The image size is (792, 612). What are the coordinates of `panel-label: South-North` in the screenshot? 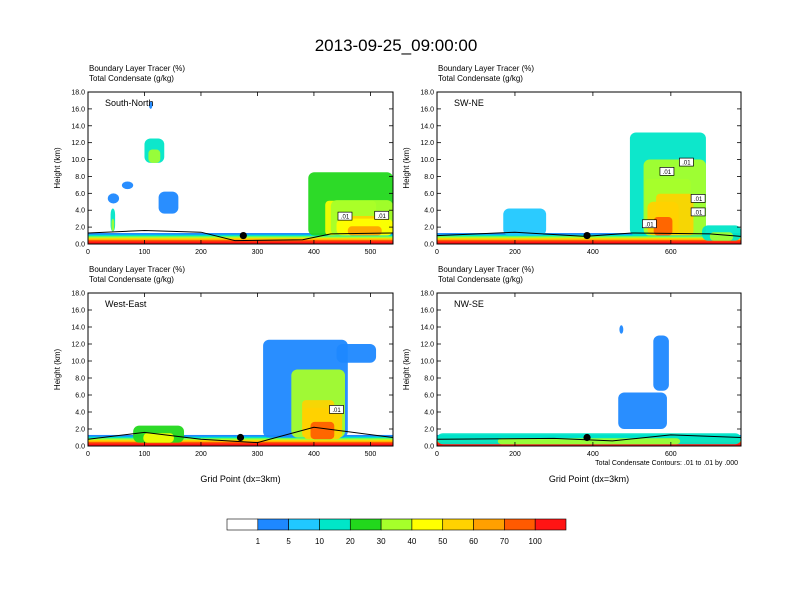 It's located at (129, 103).